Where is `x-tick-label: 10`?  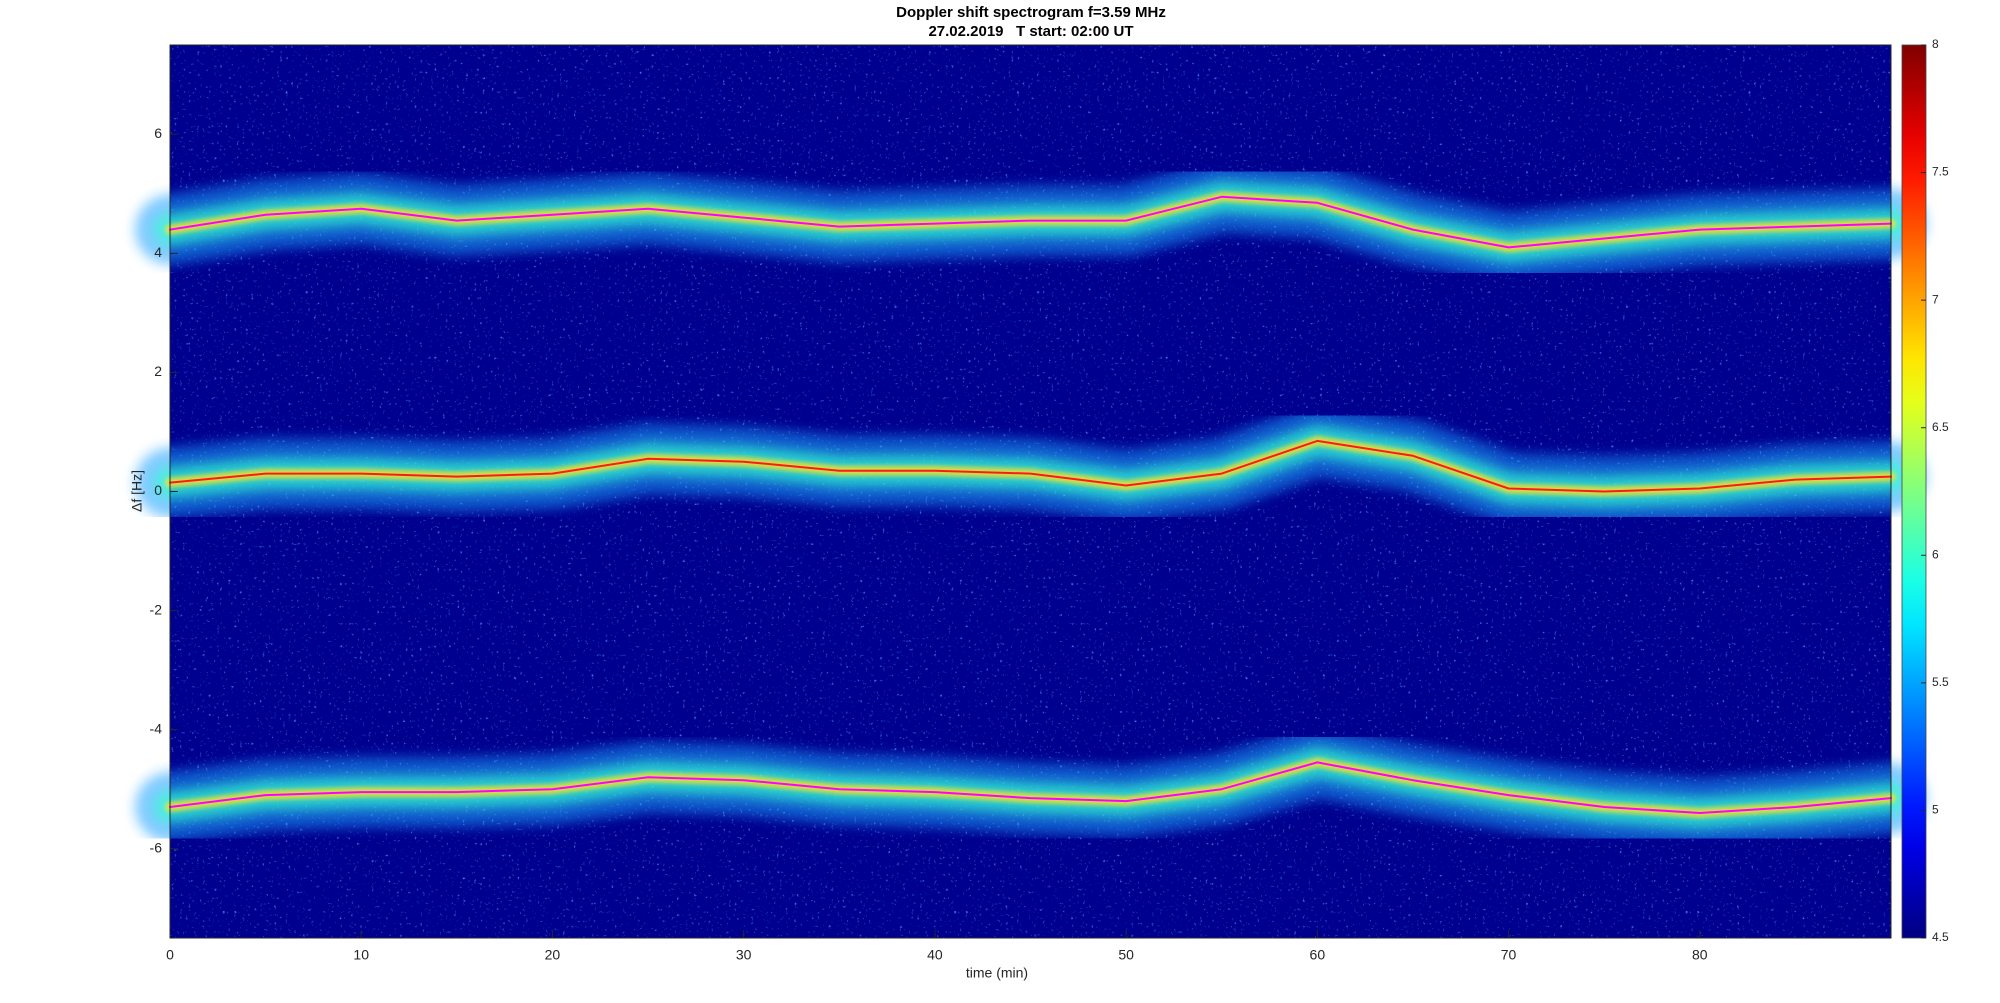
x-tick-label: 10 is located at coordinates (361, 955).